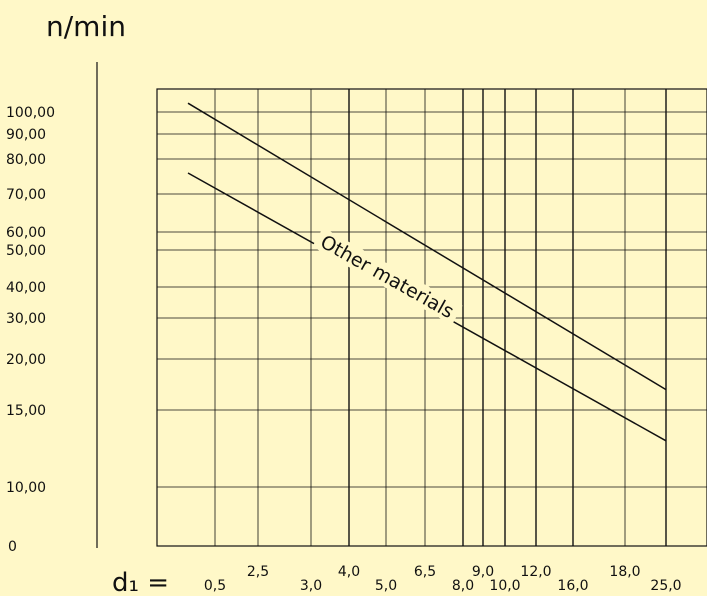 The image size is (707, 596). What do you see at coordinates (349, 572) in the screenshot?
I see `x-tick-label: 4,0` at bounding box center [349, 572].